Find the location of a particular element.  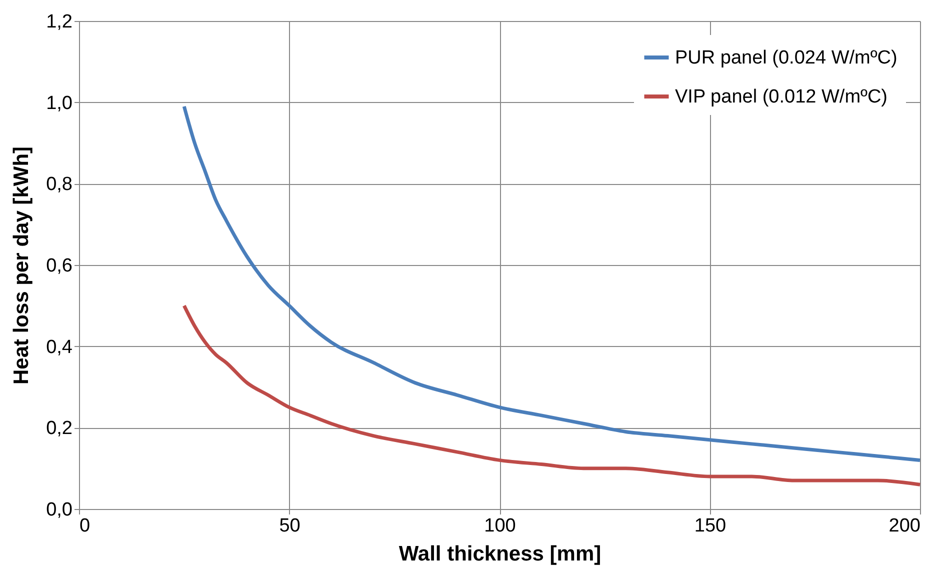

x-axis-title: Wall thickness [mm] is located at coordinates (500, 554).